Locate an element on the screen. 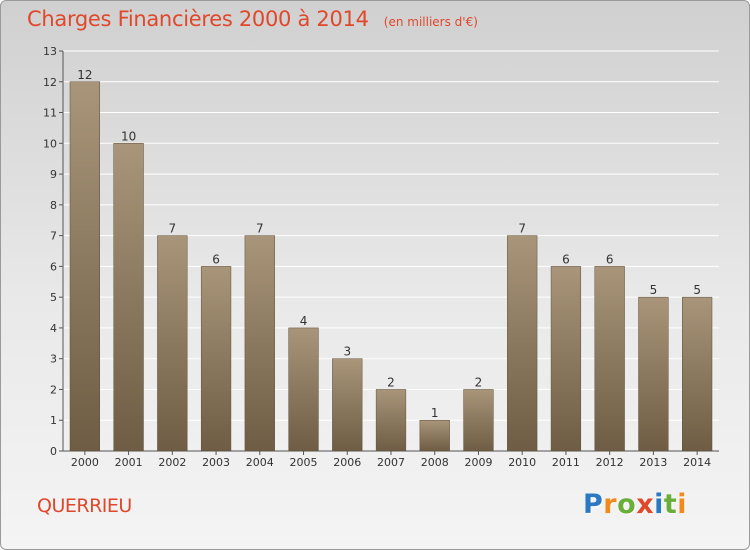 This screenshot has height=550, width=750. x-tick-label: 2003 is located at coordinates (216, 462).